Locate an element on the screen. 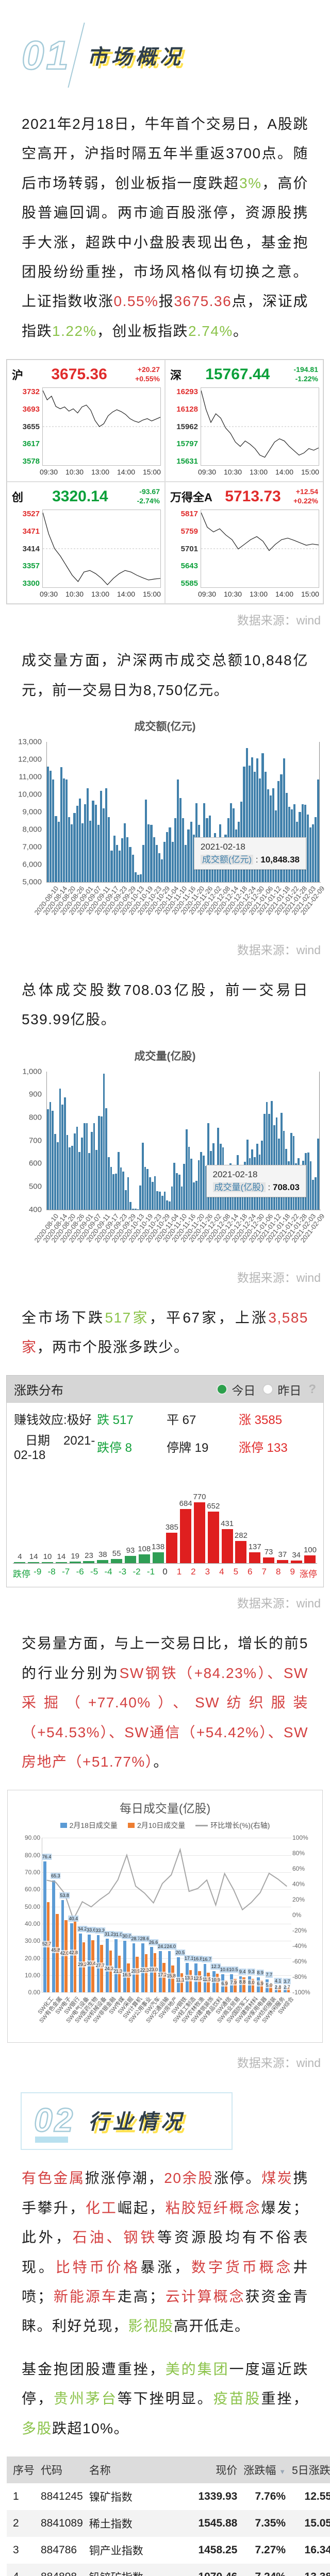 This screenshot has width=330, height=2576. date-value: 2021-02-18 is located at coordinates (54, 1448).